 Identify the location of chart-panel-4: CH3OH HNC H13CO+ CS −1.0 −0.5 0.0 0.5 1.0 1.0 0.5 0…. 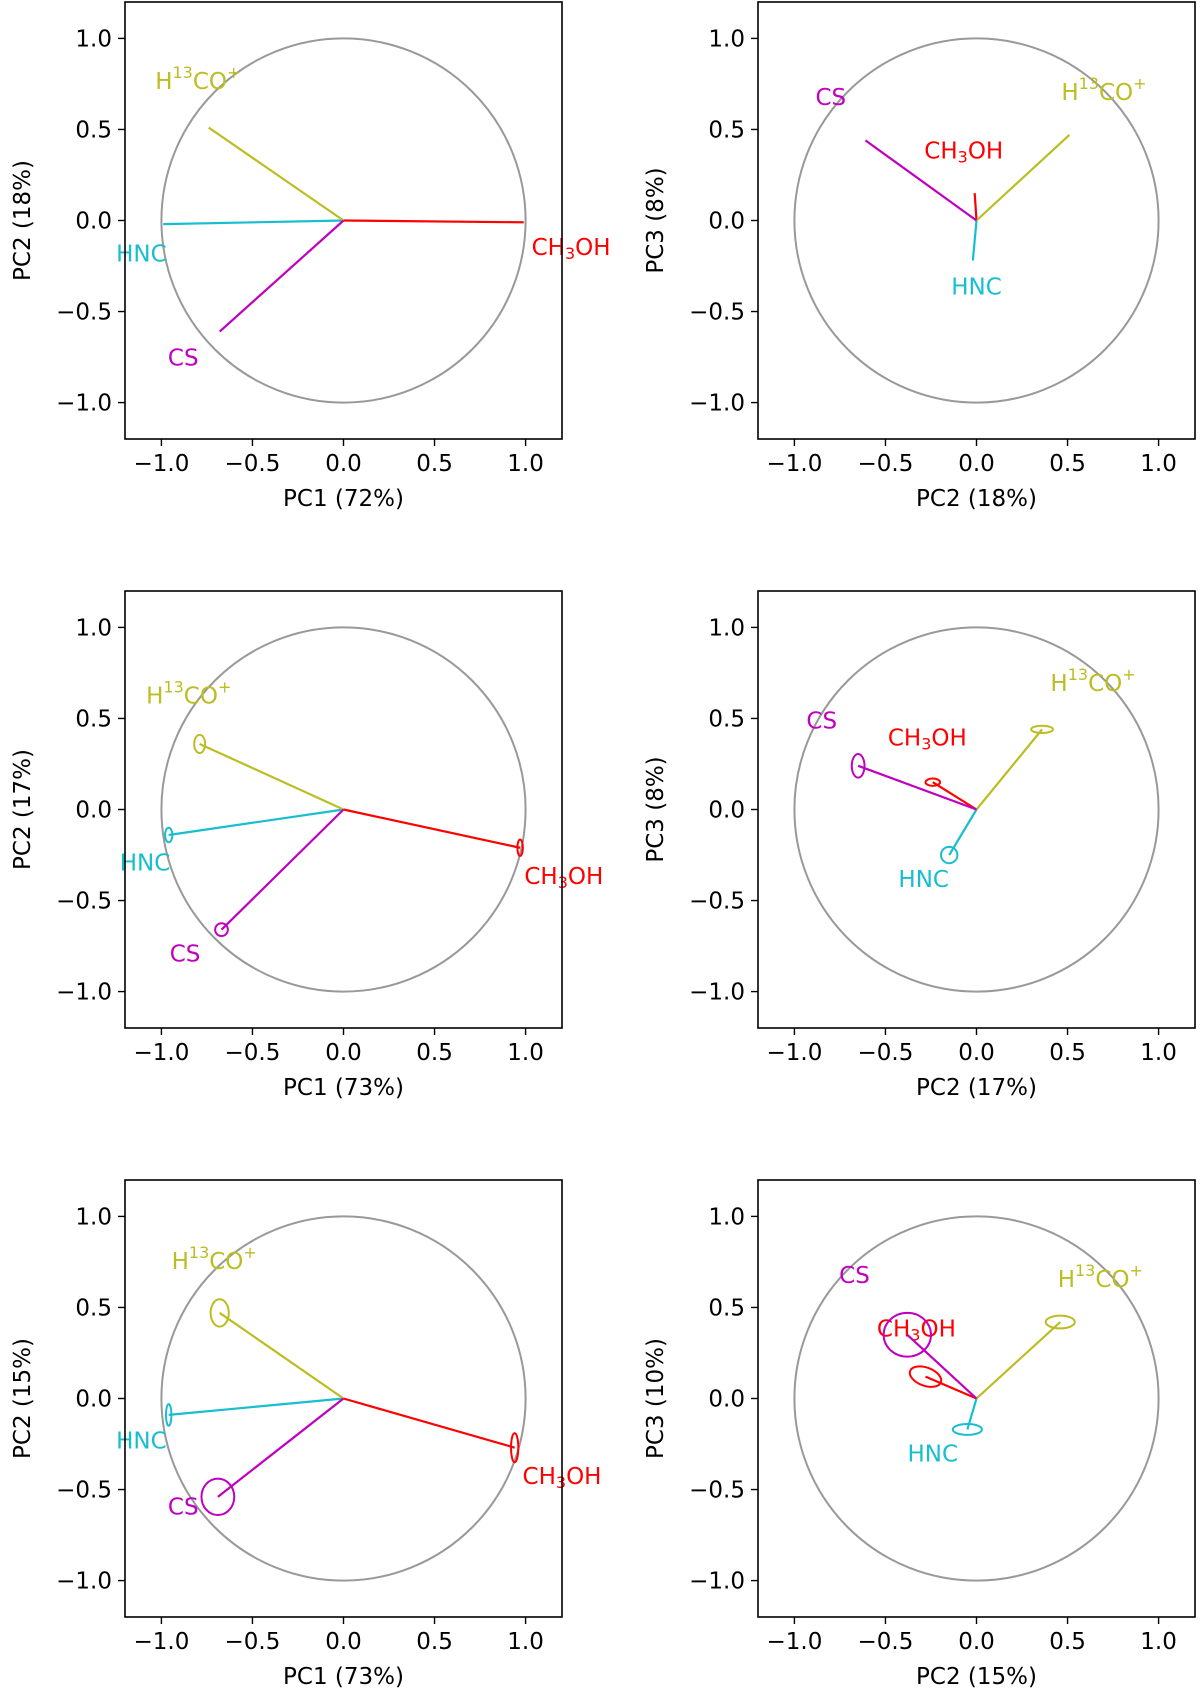
(919, 845).